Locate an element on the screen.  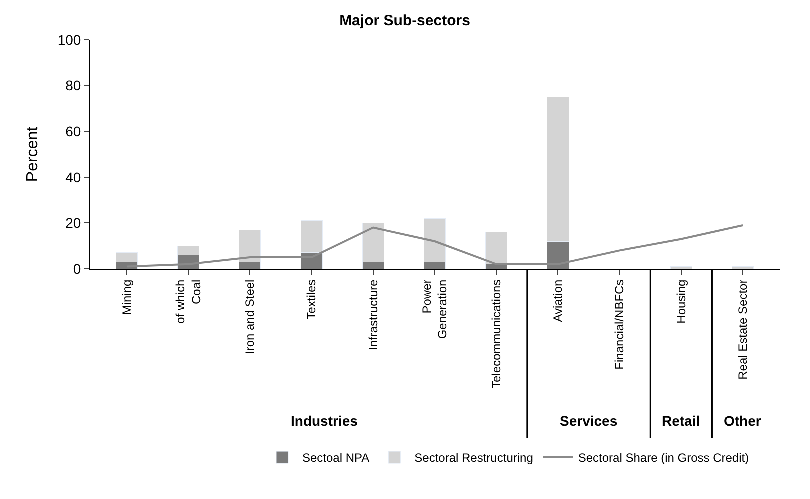
x-tick-label: Infrastructure is located at coordinates (373, 315).